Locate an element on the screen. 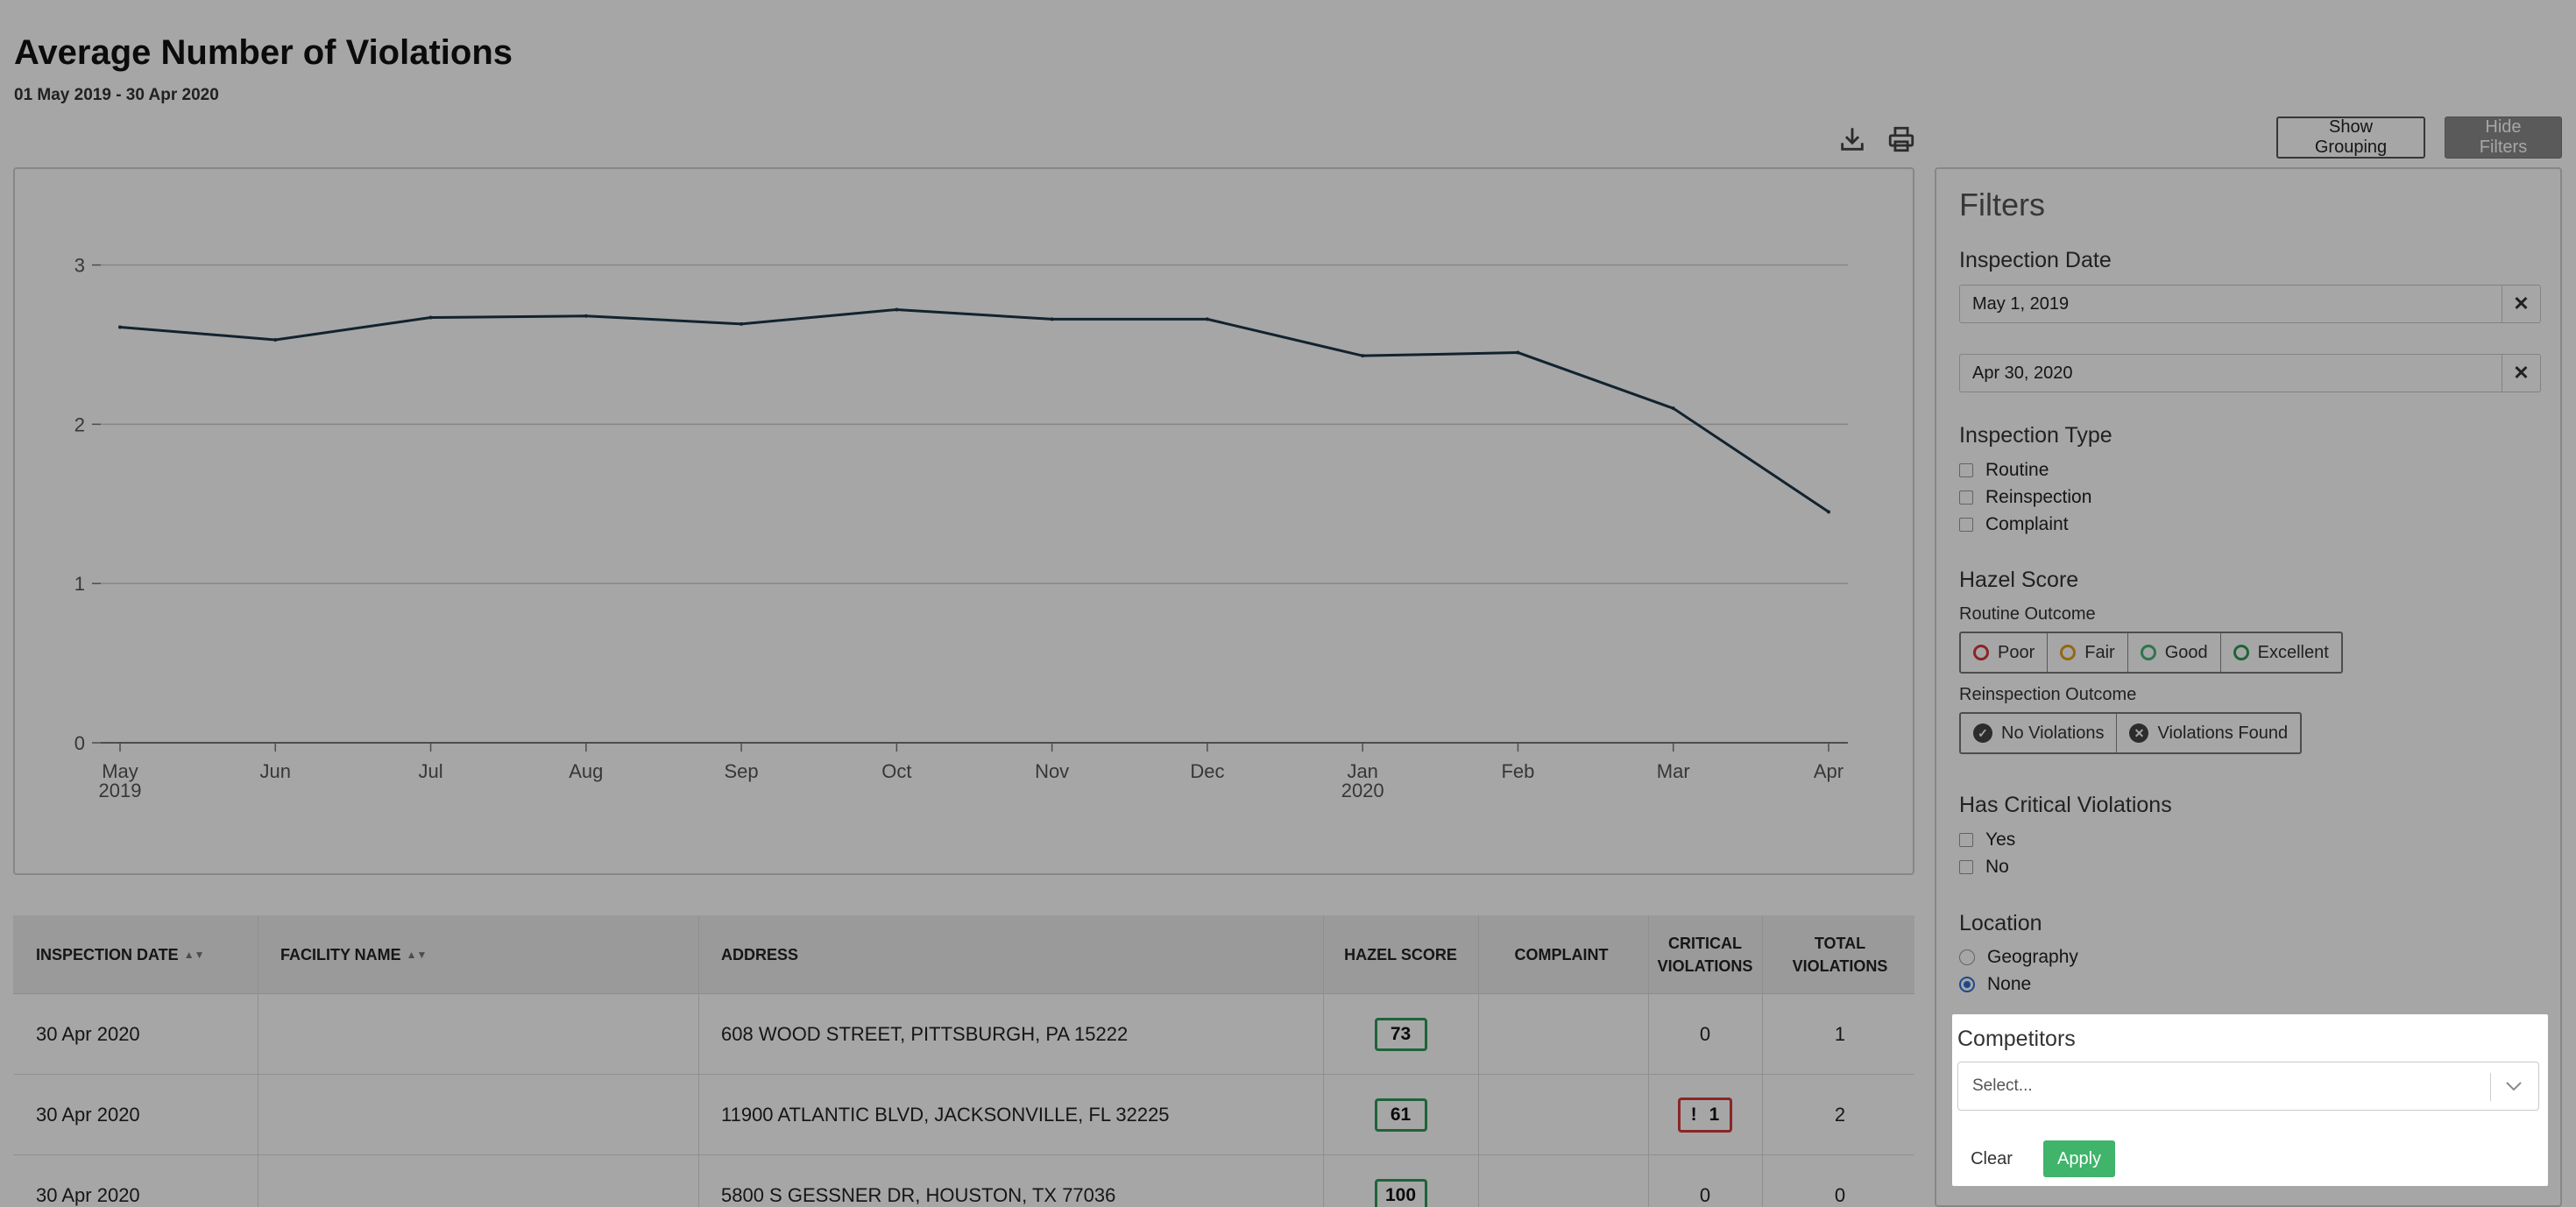  select-divider is located at coordinates (2490, 1087).